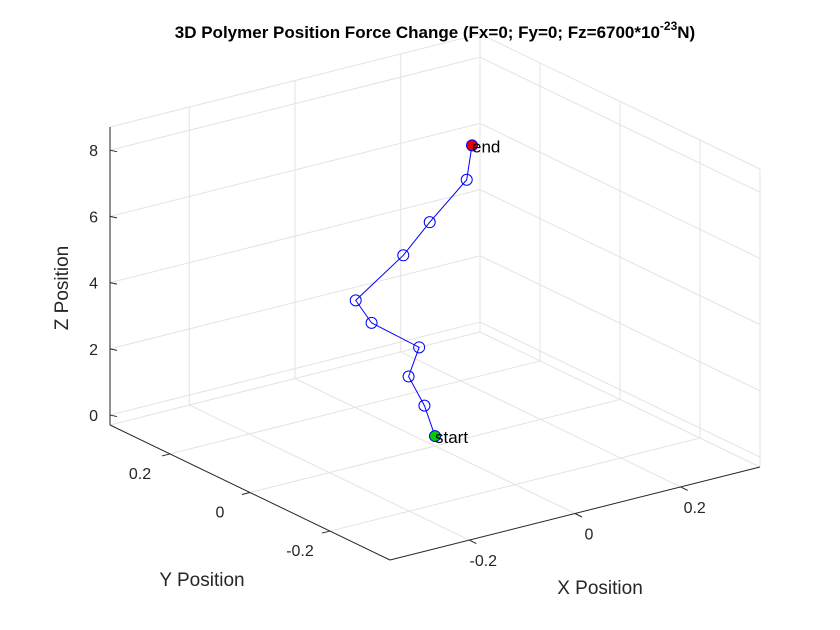 This screenshot has width=840, height=630. I want to click on start-point-marker, so click(435, 436).